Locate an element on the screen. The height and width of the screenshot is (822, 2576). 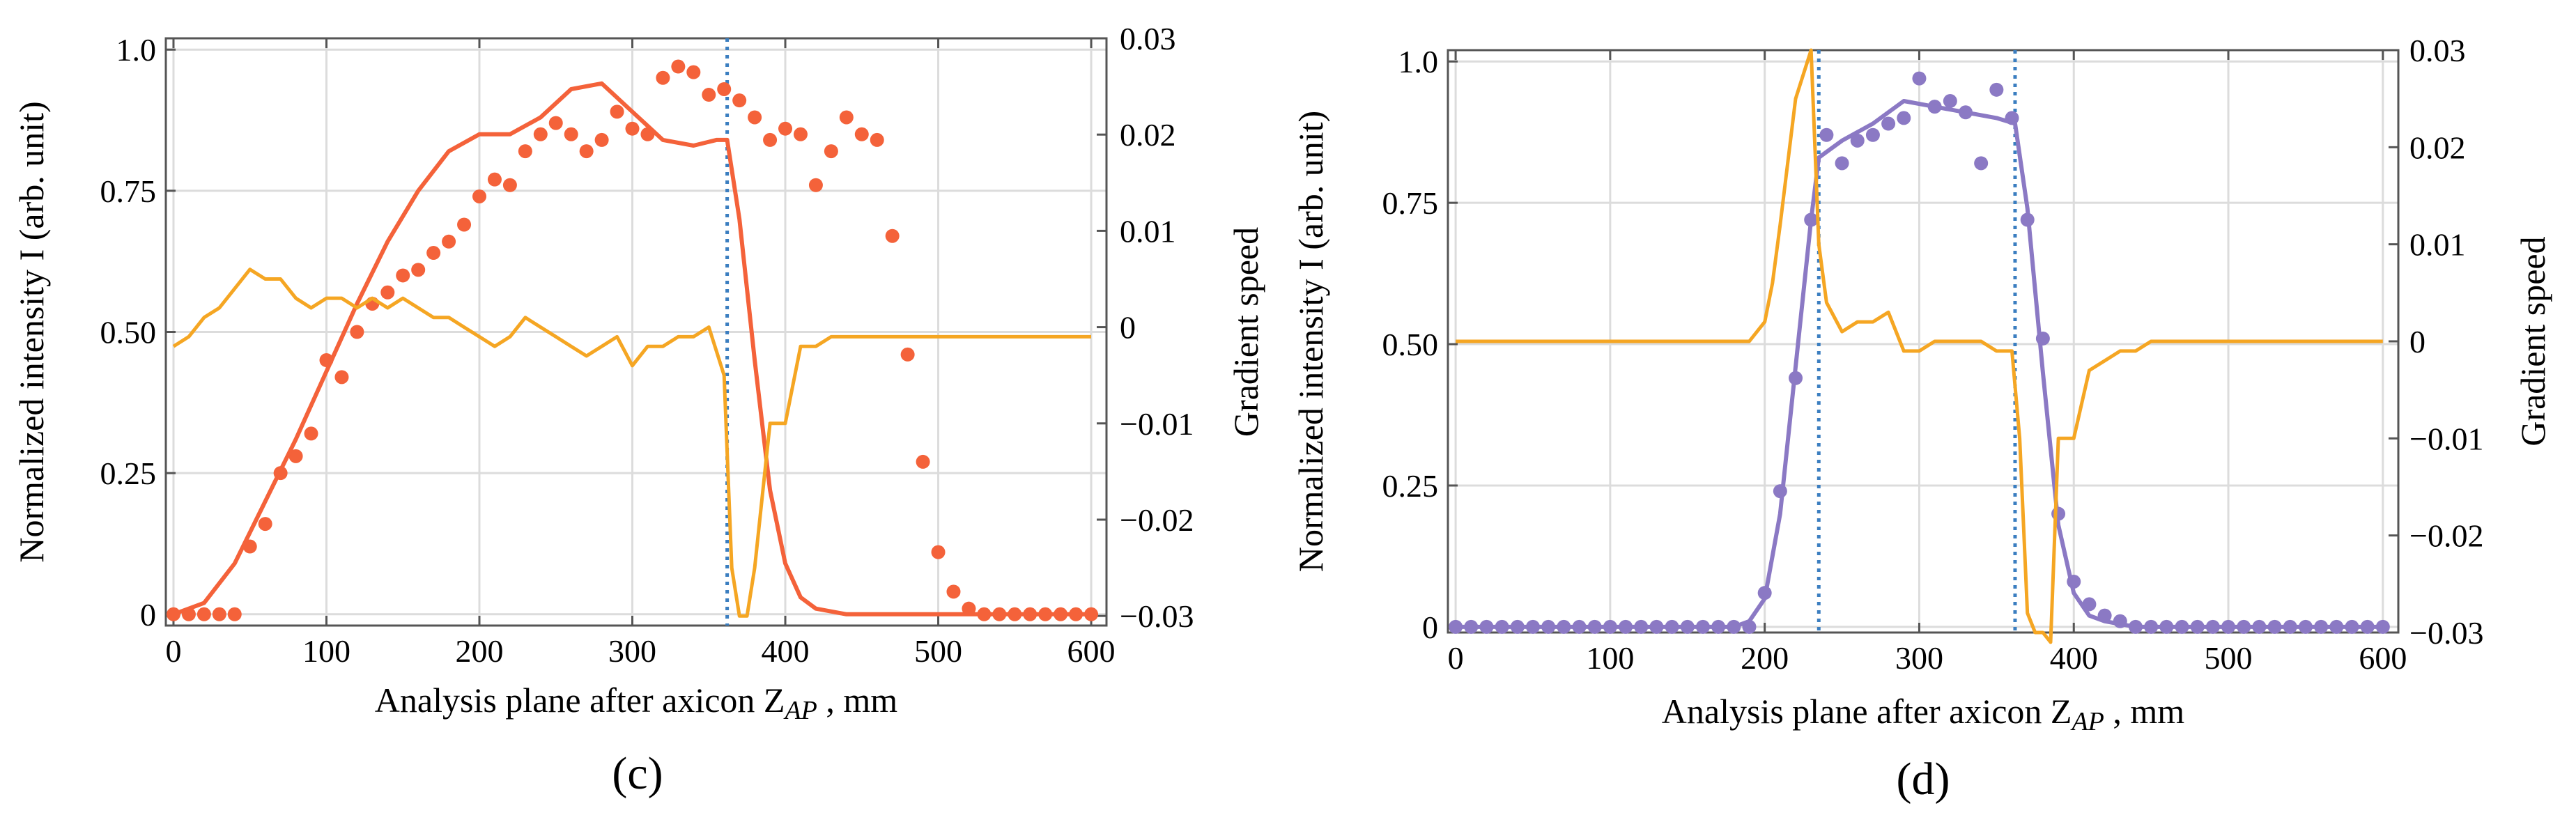
y-right-tick-label: 0.02 is located at coordinates (1148, 135).